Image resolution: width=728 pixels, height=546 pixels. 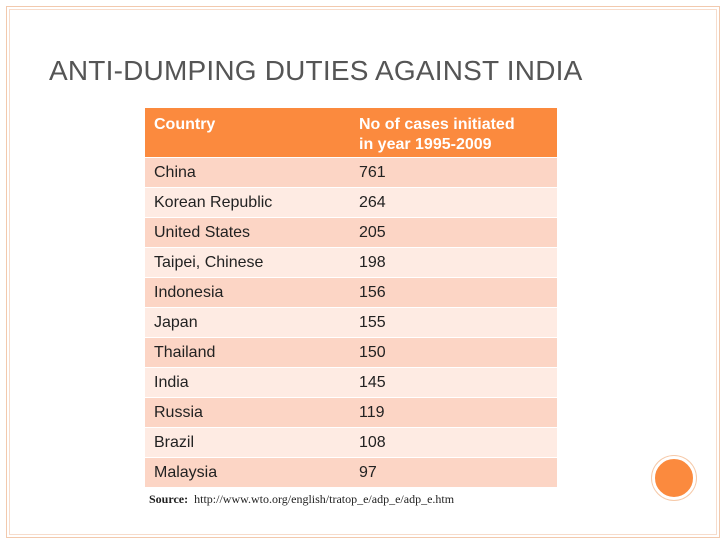 I want to click on cell-cases: 198, so click(x=453, y=262).